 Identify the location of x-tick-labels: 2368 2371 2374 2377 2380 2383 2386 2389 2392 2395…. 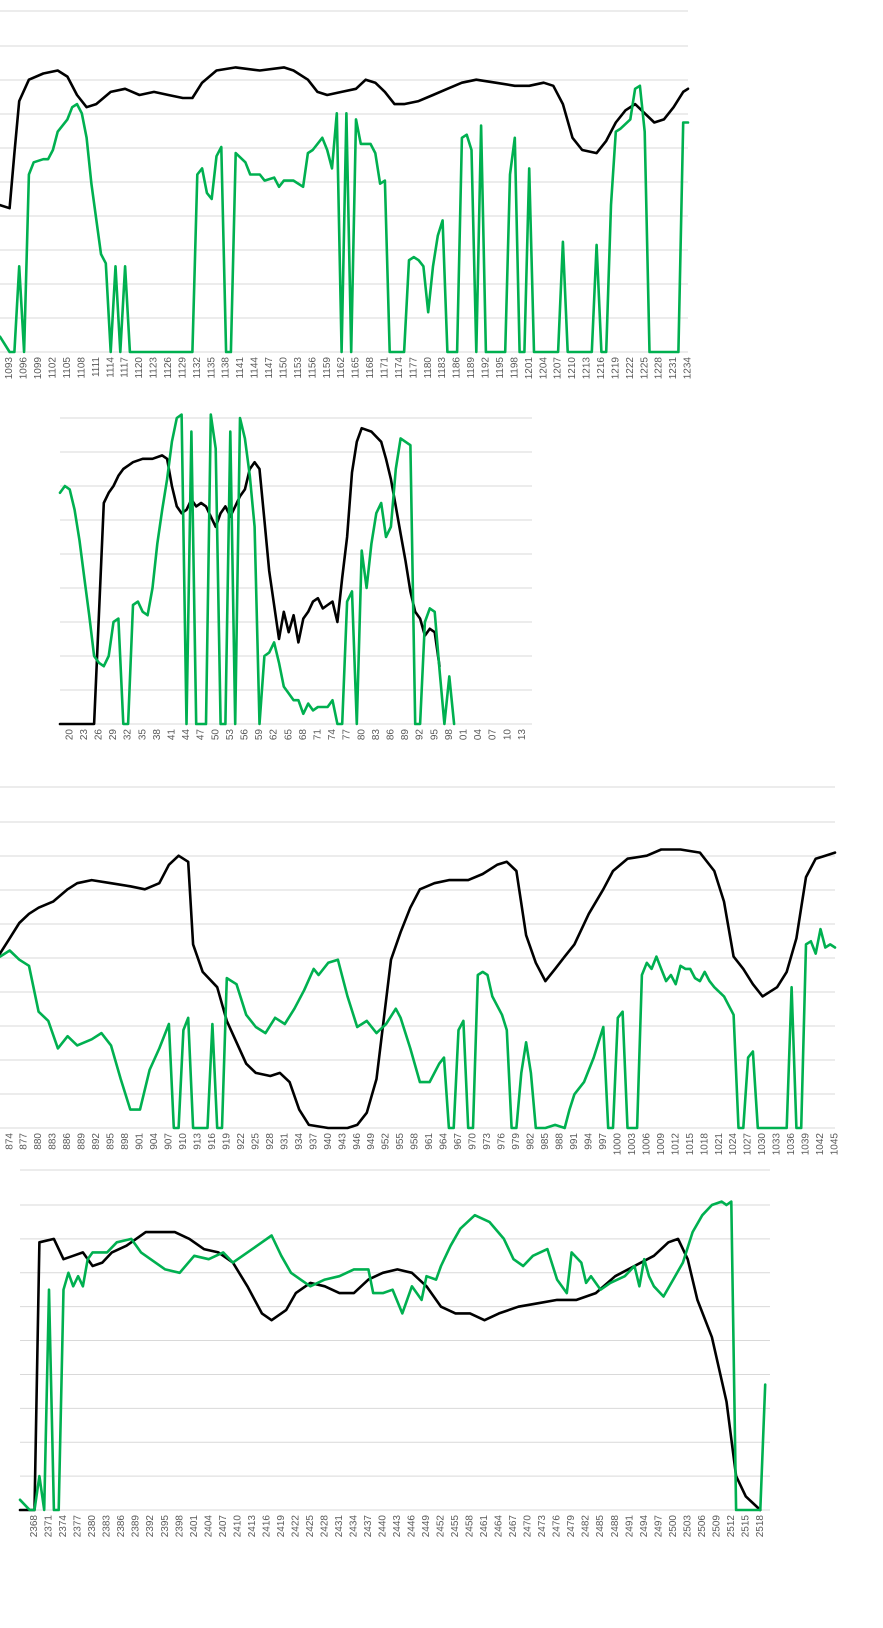
(397, 1526).